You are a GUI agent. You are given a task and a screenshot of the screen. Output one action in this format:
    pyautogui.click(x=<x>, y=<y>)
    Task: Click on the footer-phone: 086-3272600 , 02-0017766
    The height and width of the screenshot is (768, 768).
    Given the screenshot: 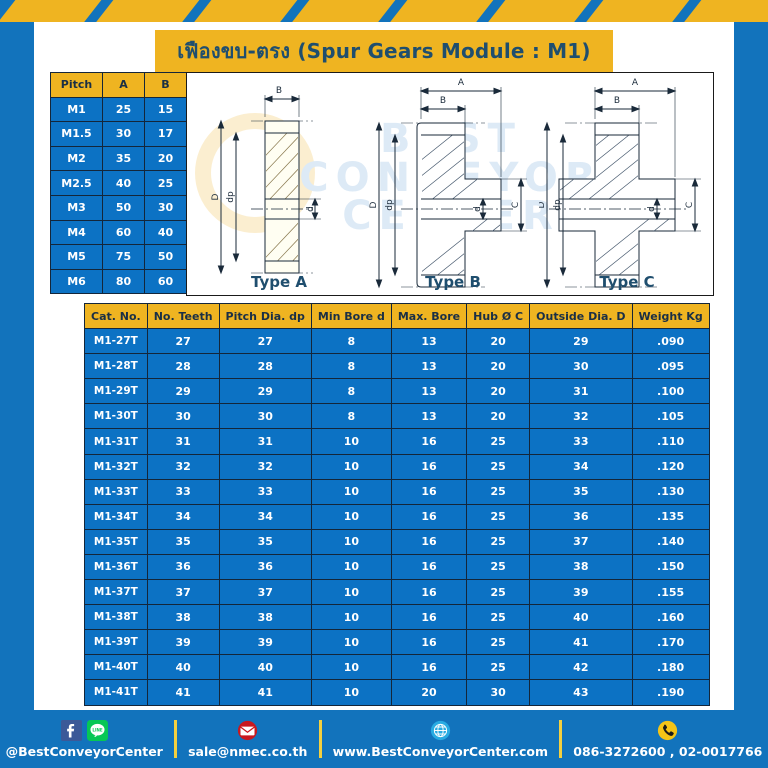 What is the action you would take?
    pyautogui.click(x=667, y=739)
    